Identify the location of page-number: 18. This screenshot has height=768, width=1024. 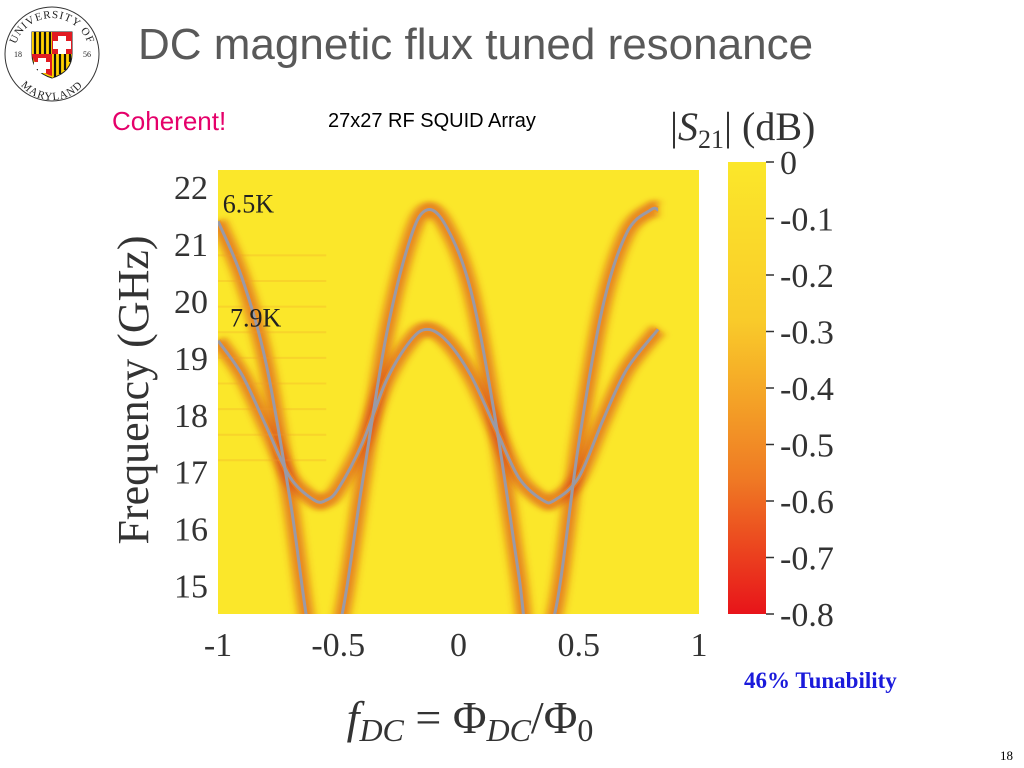
(1006, 755).